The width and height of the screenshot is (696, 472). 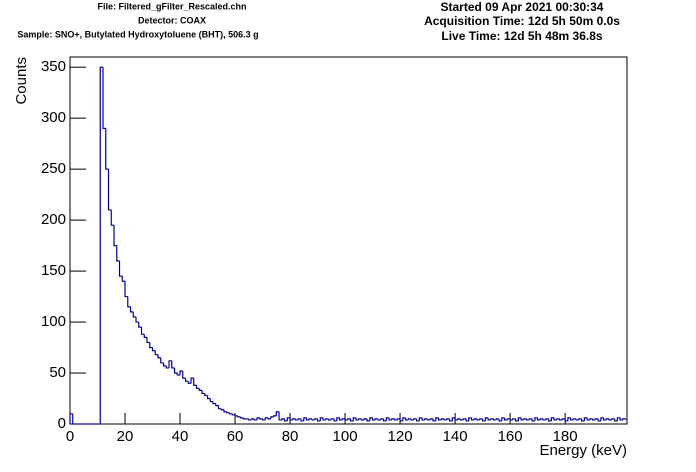 I want to click on y-tick-label: 50, so click(x=57, y=372).